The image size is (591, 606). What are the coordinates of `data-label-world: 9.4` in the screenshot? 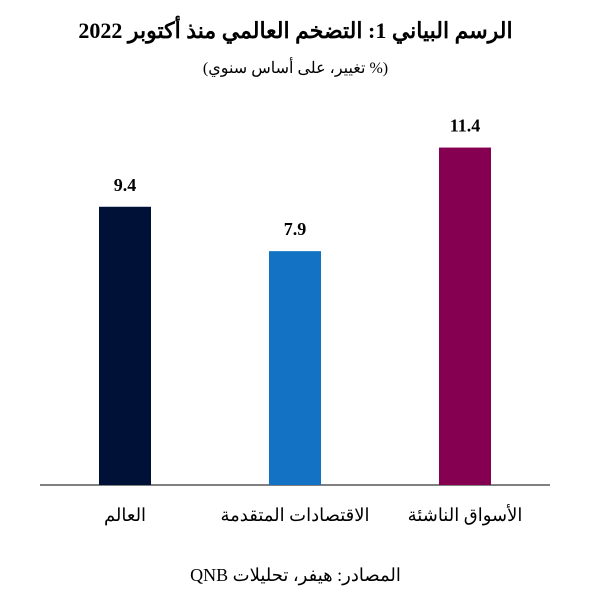 It's located at (125, 185).